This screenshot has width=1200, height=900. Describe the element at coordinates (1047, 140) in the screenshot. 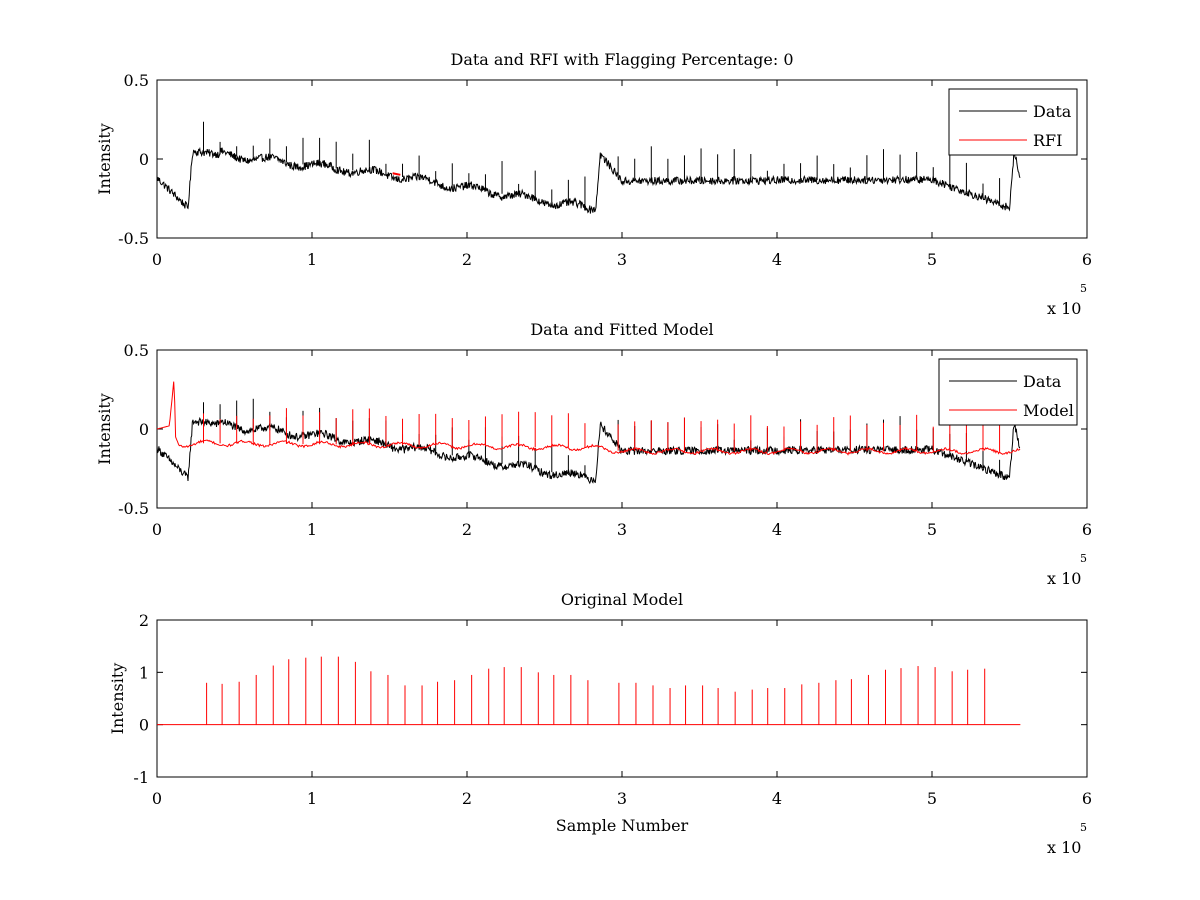

I see `legend-label: RFI` at that location.